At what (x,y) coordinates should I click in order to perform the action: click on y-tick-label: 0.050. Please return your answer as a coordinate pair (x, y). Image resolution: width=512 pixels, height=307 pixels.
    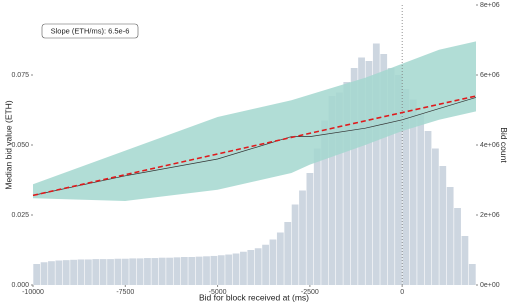
    Looking at the image, I should click on (20, 145).